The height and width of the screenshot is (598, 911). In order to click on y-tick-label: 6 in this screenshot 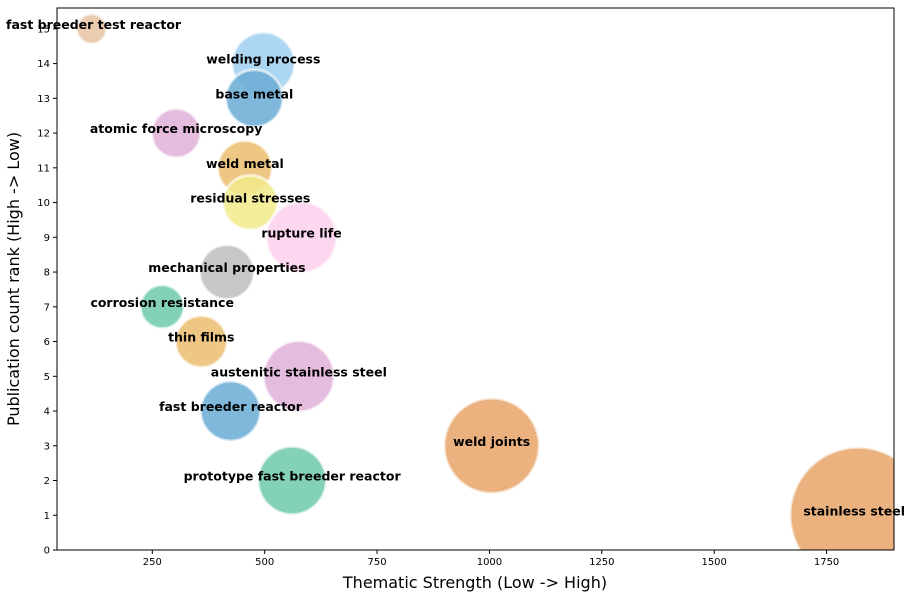, I will do `click(47, 342)`.